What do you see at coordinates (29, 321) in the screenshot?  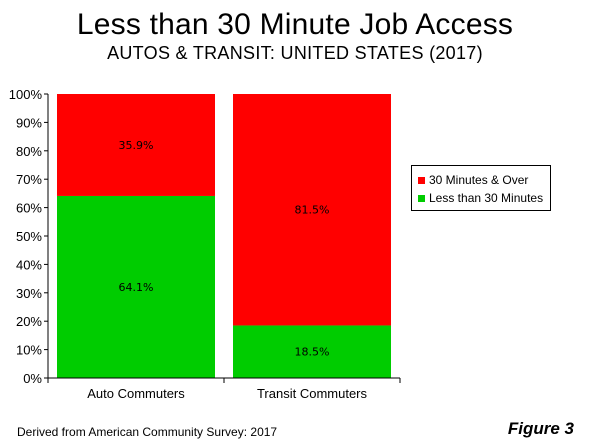 I see `y-tick-label: 20%` at bounding box center [29, 321].